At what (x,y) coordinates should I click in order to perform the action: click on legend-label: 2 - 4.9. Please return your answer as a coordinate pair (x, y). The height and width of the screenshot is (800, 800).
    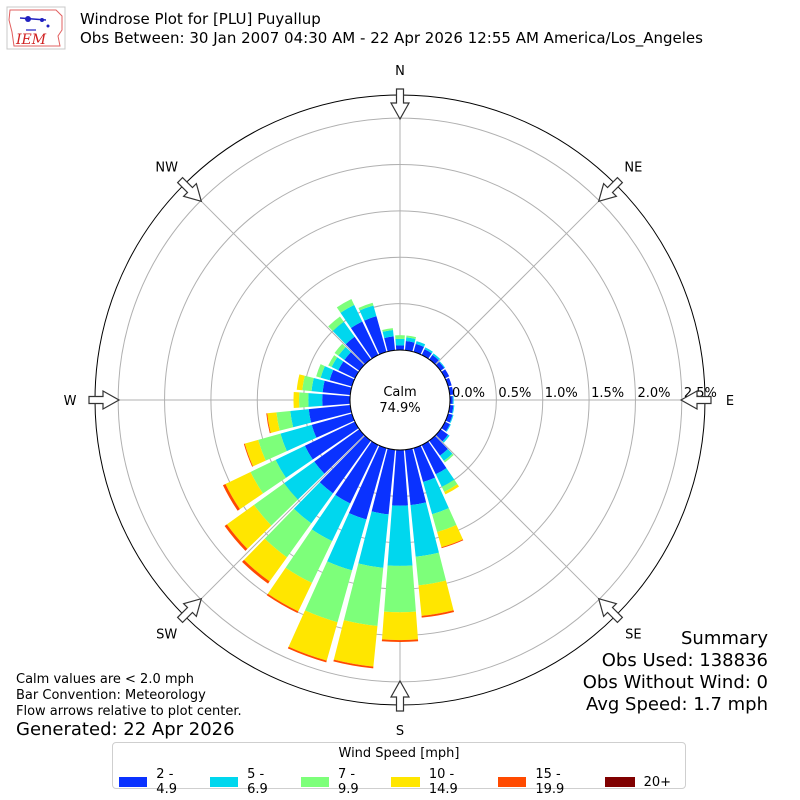
    Looking at the image, I should click on (166, 782).